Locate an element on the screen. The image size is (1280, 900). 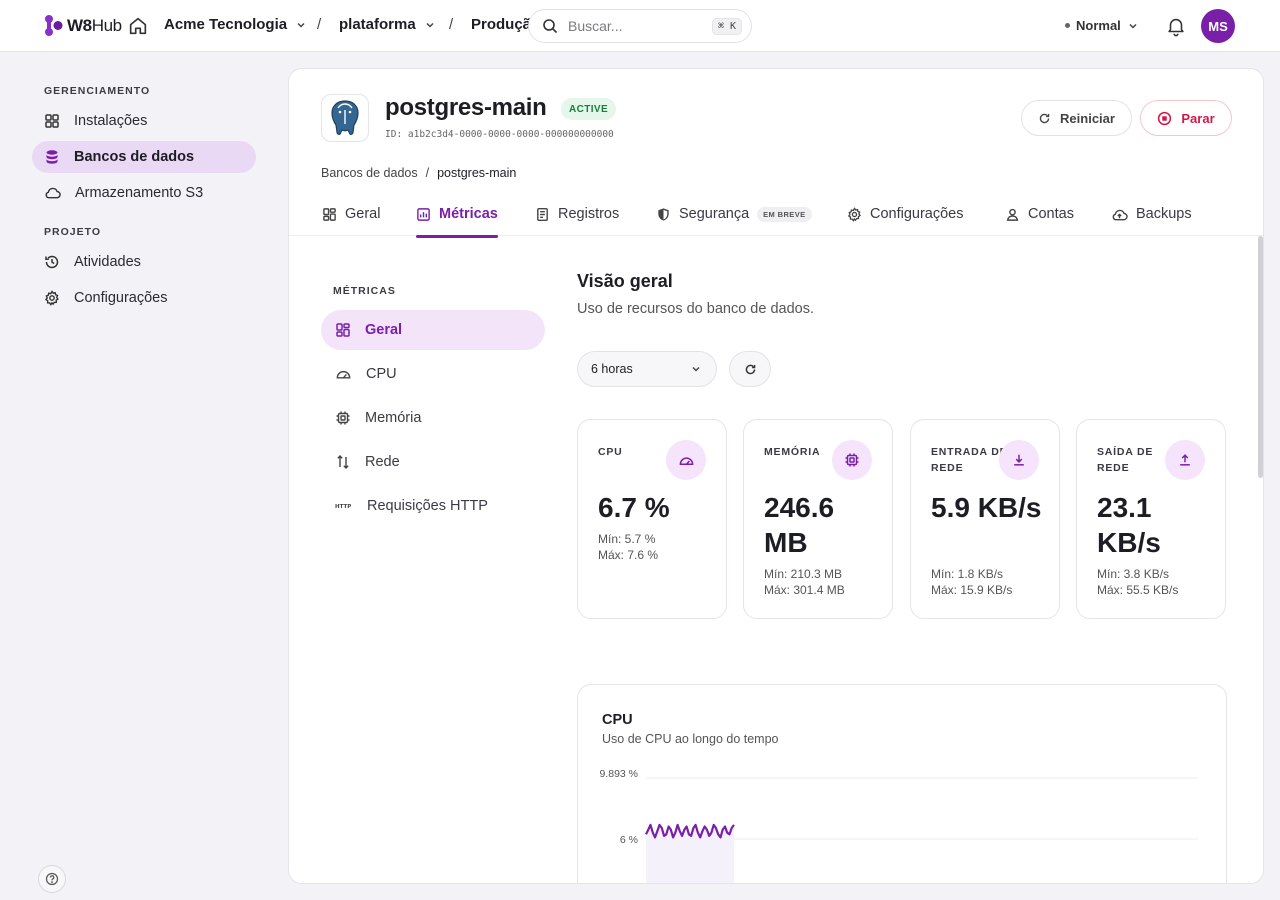
download-icon is located at coordinates (1019, 460).